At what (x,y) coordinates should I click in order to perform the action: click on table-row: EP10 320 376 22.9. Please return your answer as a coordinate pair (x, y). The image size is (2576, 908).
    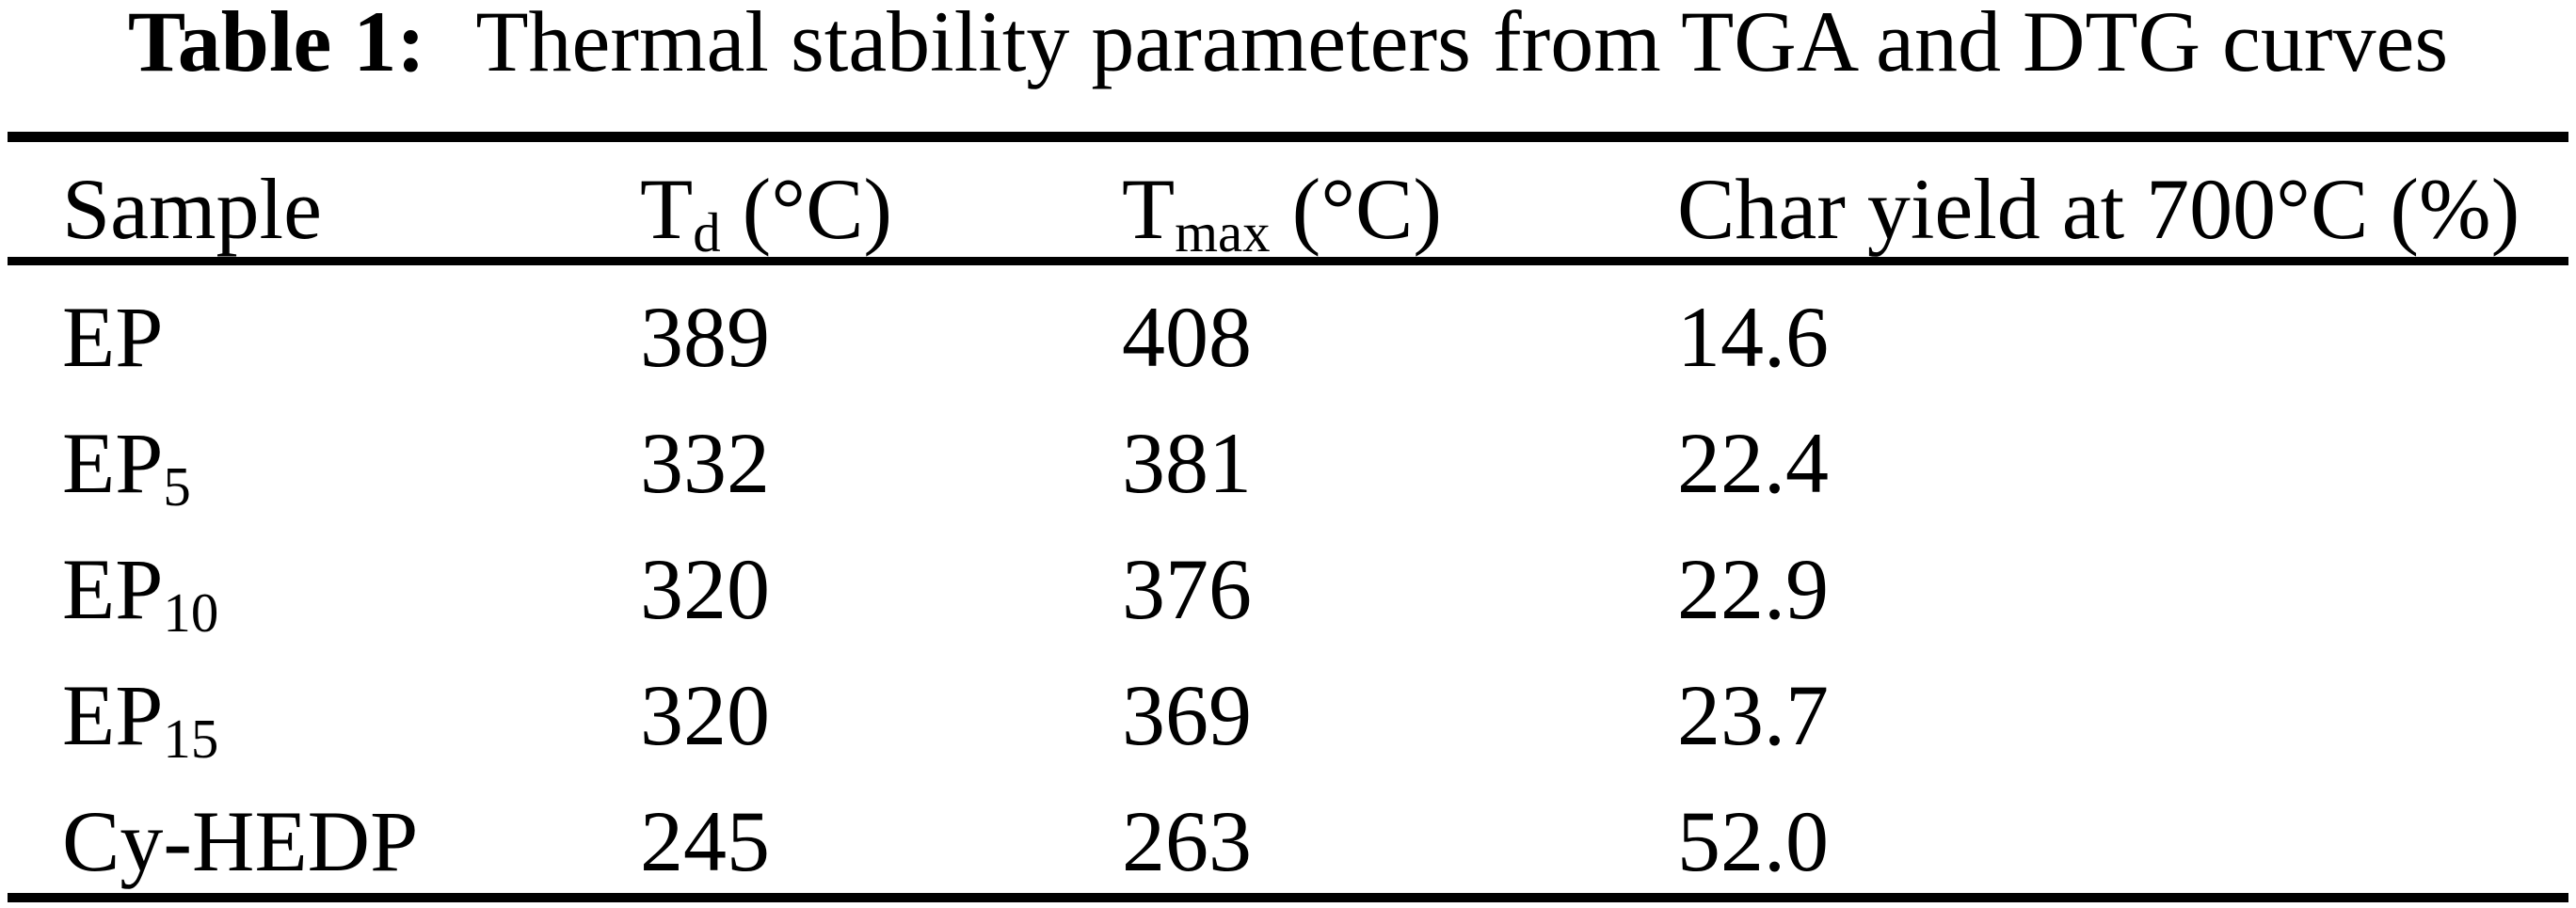
    Looking at the image, I should click on (1288, 591).